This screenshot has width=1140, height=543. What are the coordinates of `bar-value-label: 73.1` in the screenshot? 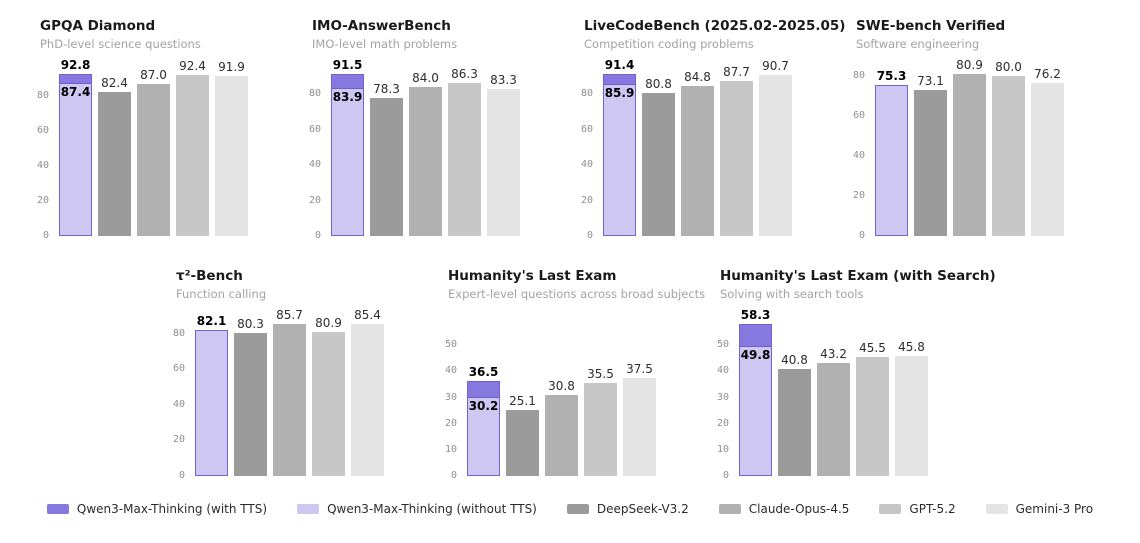 It's located at (930, 80).